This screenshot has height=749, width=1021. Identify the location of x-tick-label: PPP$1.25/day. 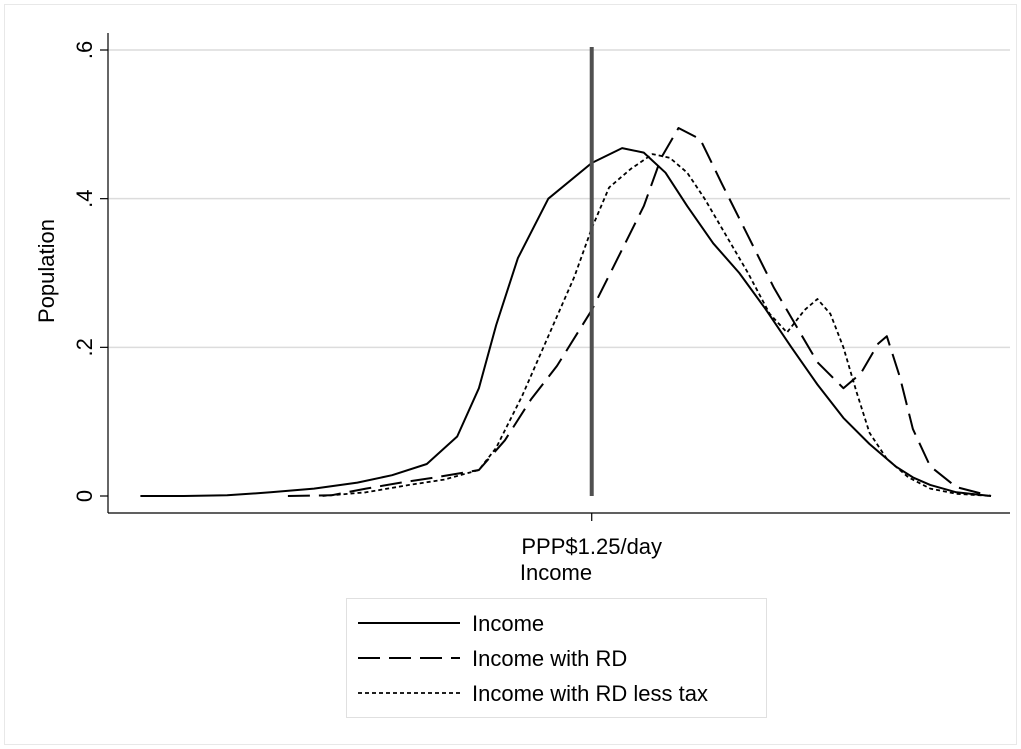
(591, 546).